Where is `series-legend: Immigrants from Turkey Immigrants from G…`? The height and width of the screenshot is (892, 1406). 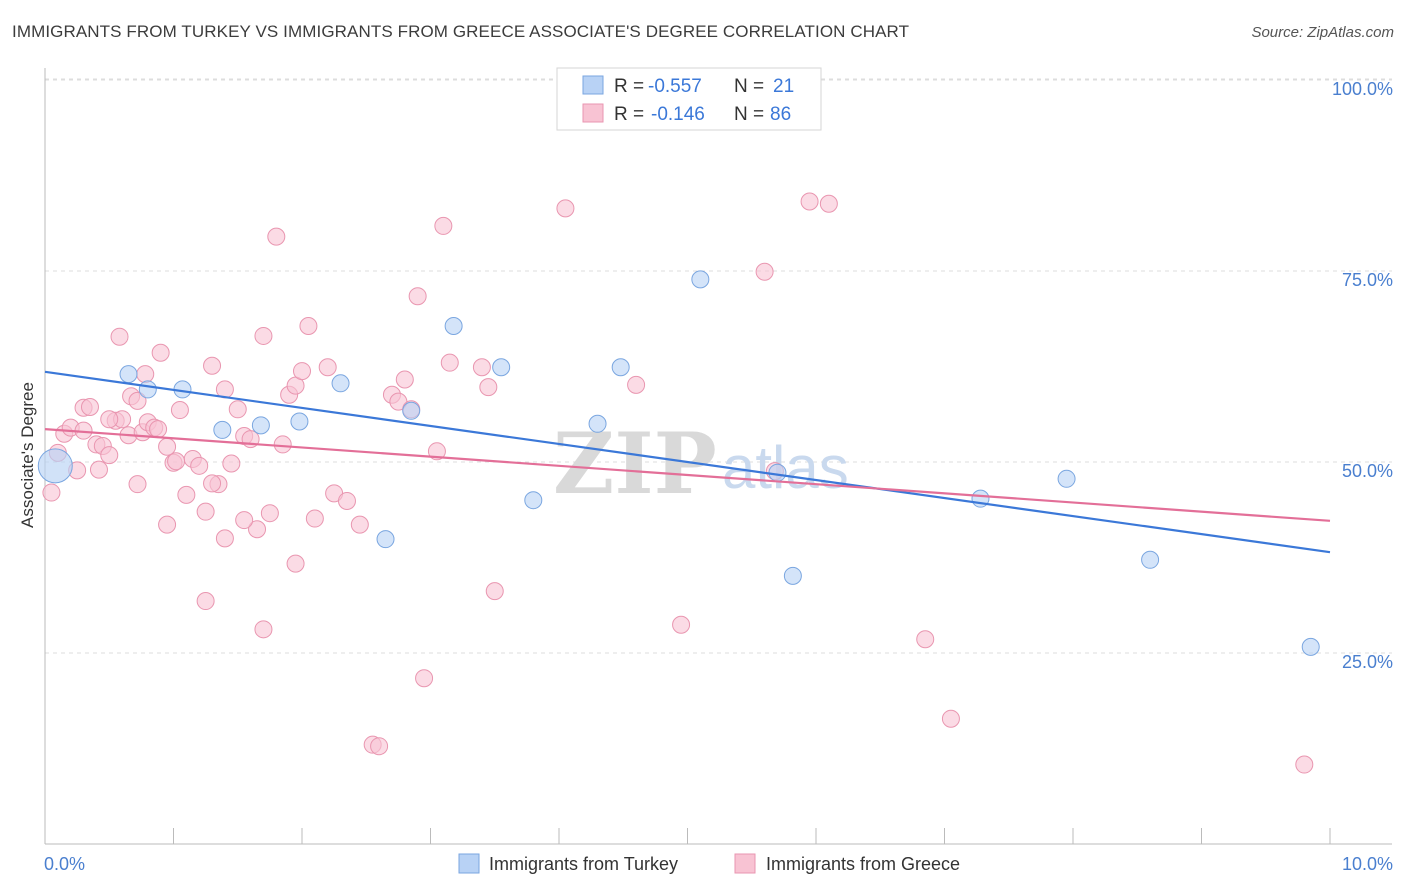 series-legend: Immigrants from Turkey Immigrants from G… is located at coordinates (709, 863).